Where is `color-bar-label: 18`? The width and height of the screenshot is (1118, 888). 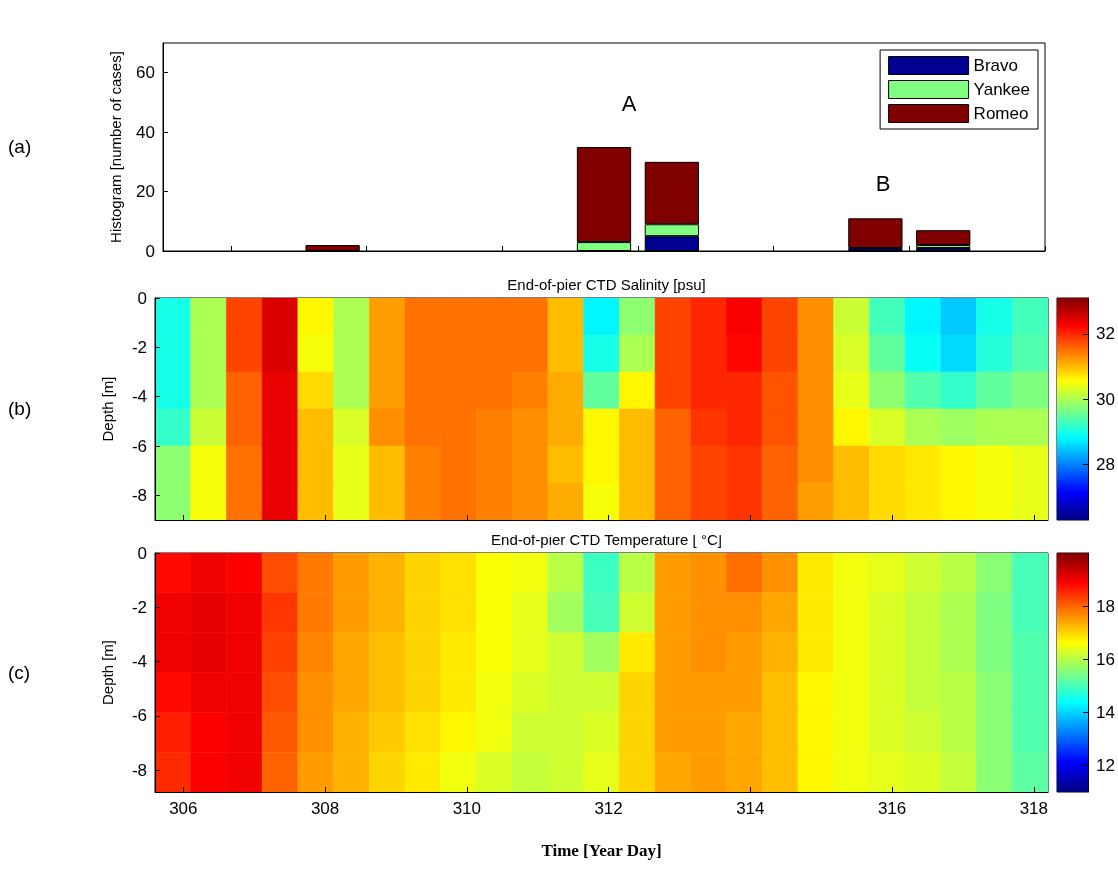
color-bar-label: 18 is located at coordinates (1106, 606).